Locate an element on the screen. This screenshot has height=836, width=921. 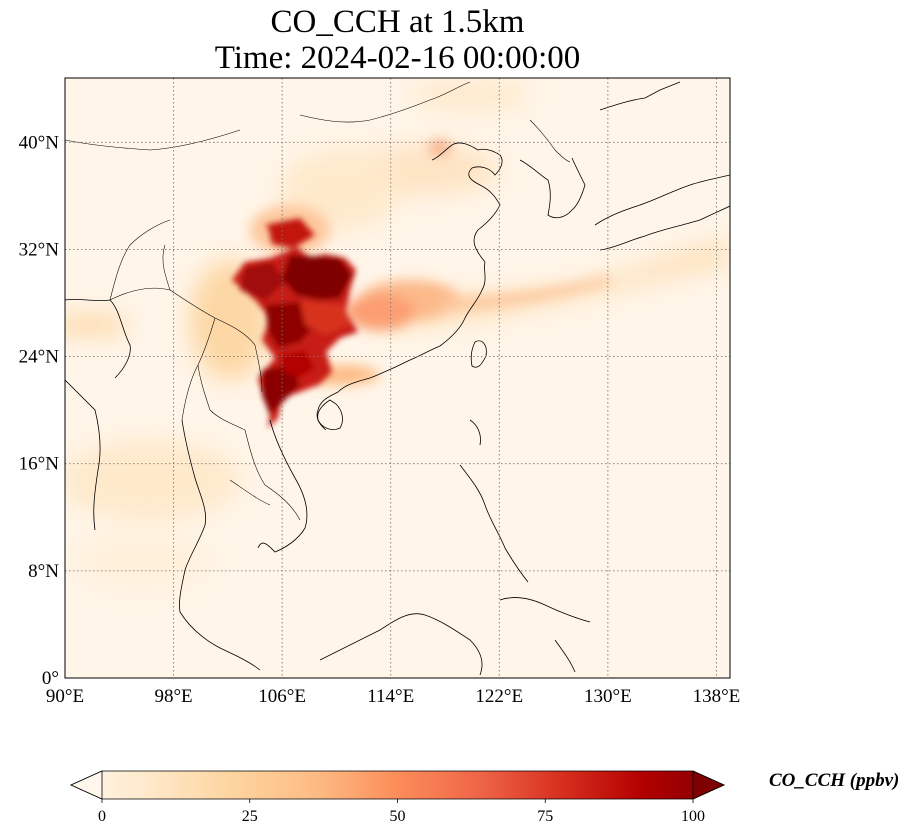
lon-tick-label: 130°E is located at coordinates (608, 696).